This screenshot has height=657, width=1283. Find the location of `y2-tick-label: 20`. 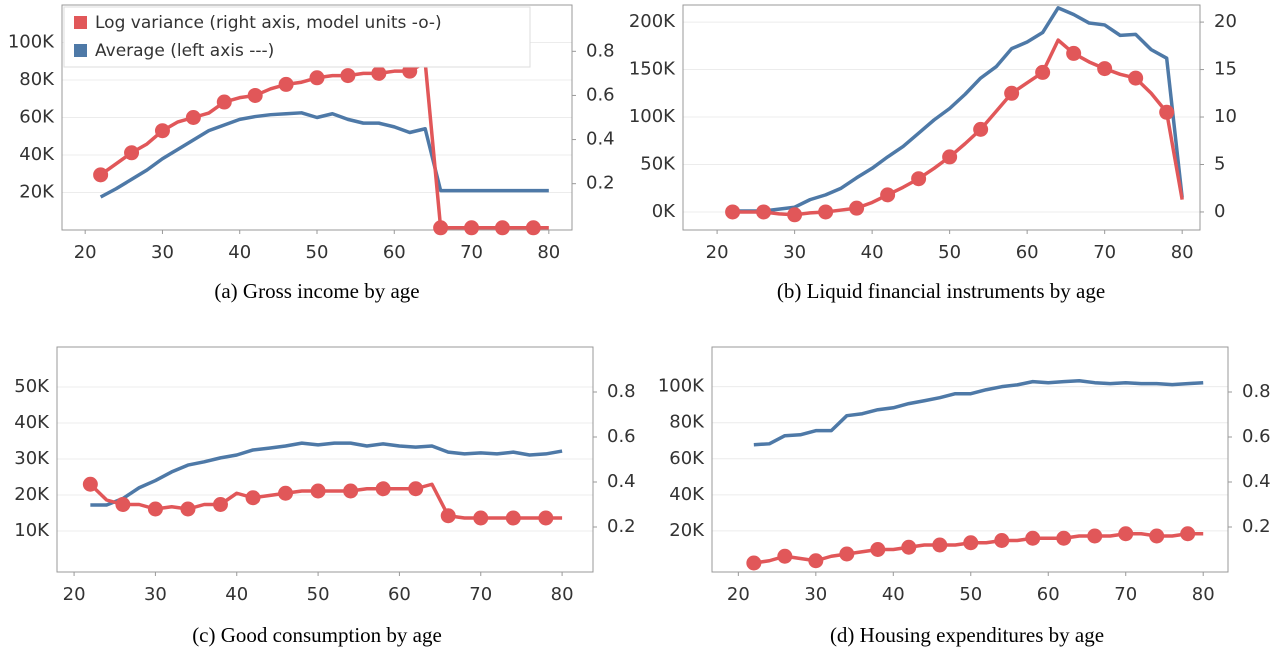

y2-tick-label: 20 is located at coordinates (1225, 21).